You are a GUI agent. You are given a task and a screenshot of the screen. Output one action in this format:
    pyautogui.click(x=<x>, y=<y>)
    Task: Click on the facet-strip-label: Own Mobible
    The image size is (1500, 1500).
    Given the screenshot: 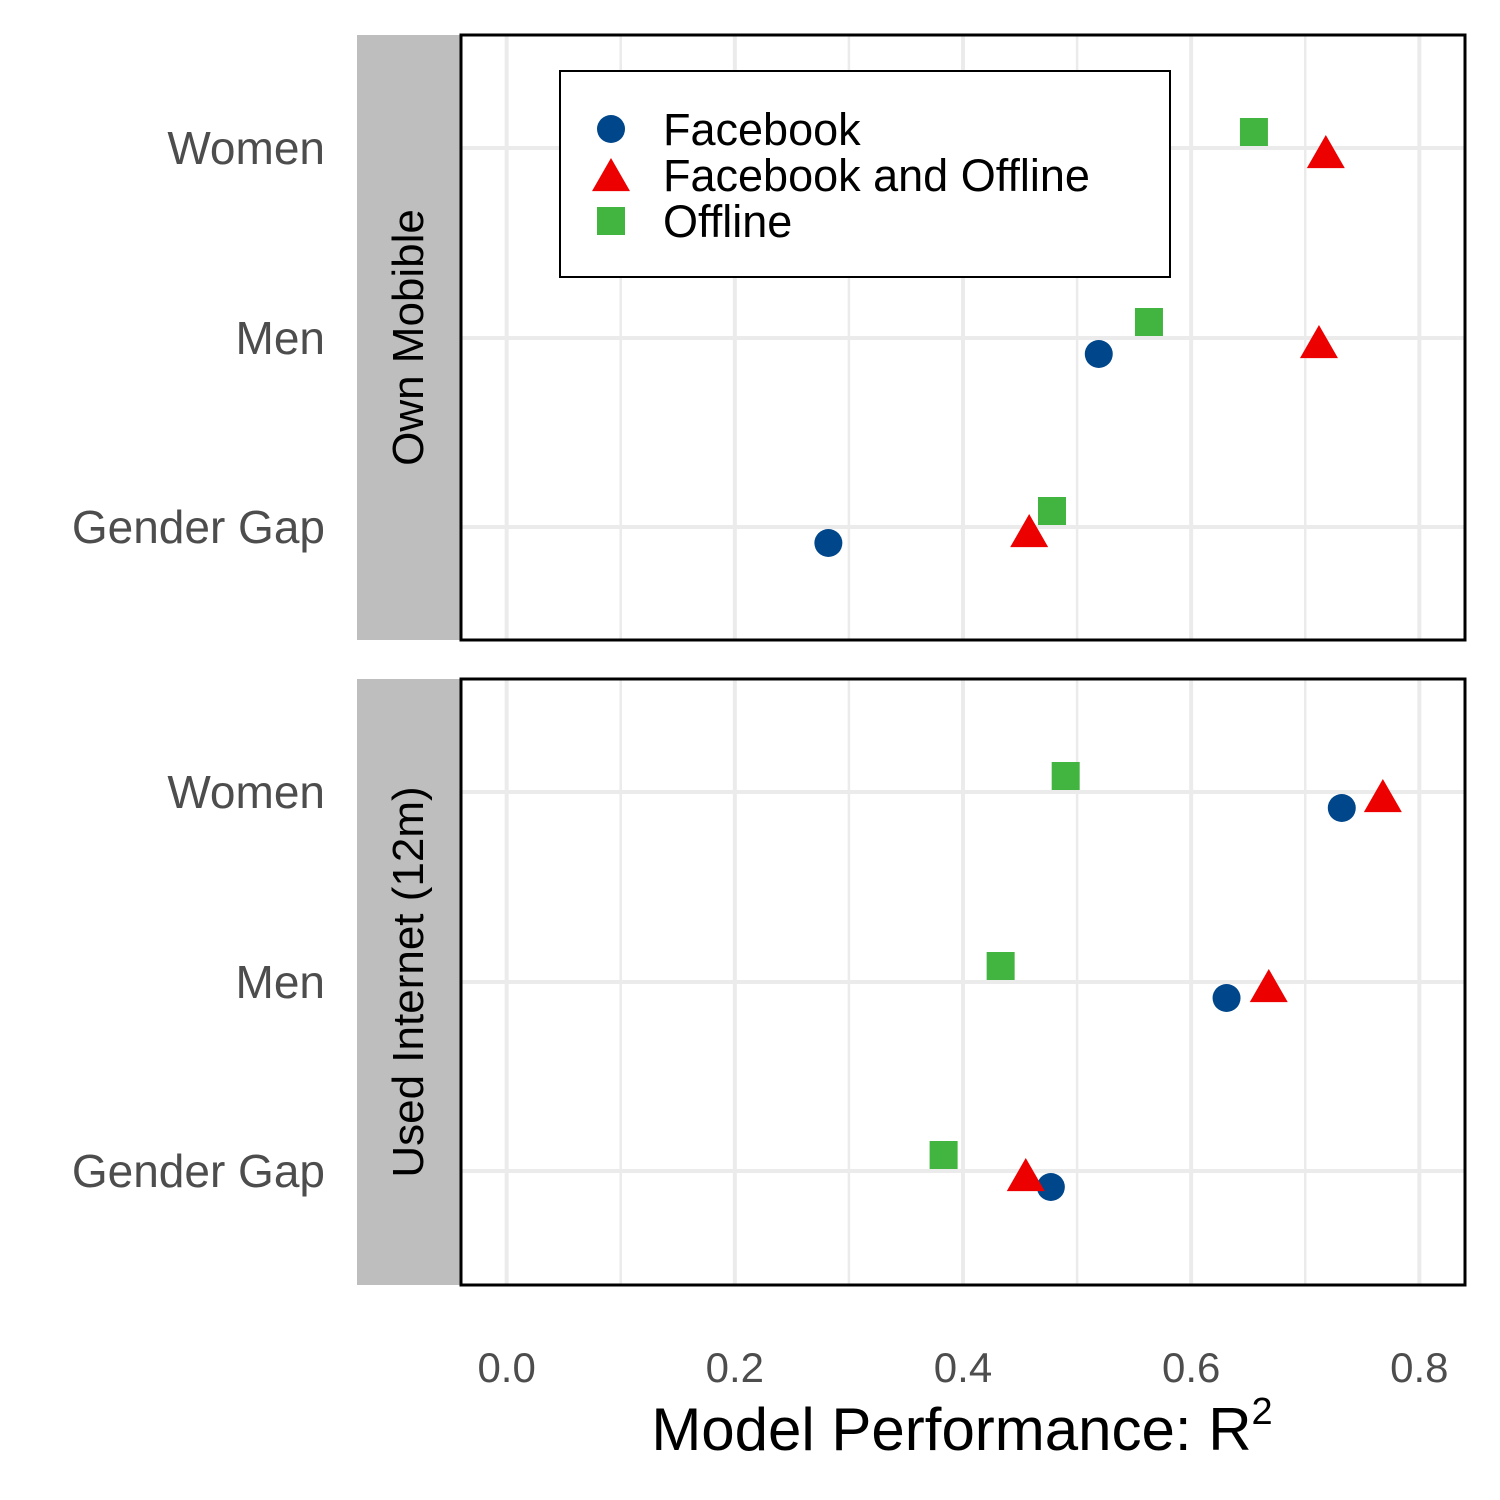 What is the action you would take?
    pyautogui.click(x=408, y=337)
    